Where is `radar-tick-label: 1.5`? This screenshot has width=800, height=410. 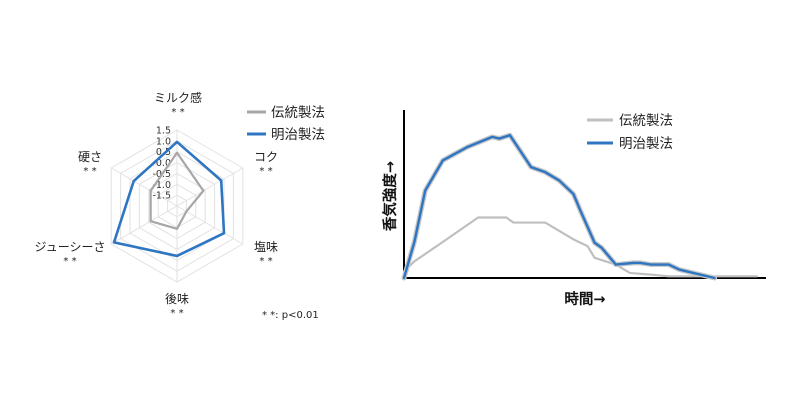 radar-tick-label: 1.5 is located at coordinates (163, 131).